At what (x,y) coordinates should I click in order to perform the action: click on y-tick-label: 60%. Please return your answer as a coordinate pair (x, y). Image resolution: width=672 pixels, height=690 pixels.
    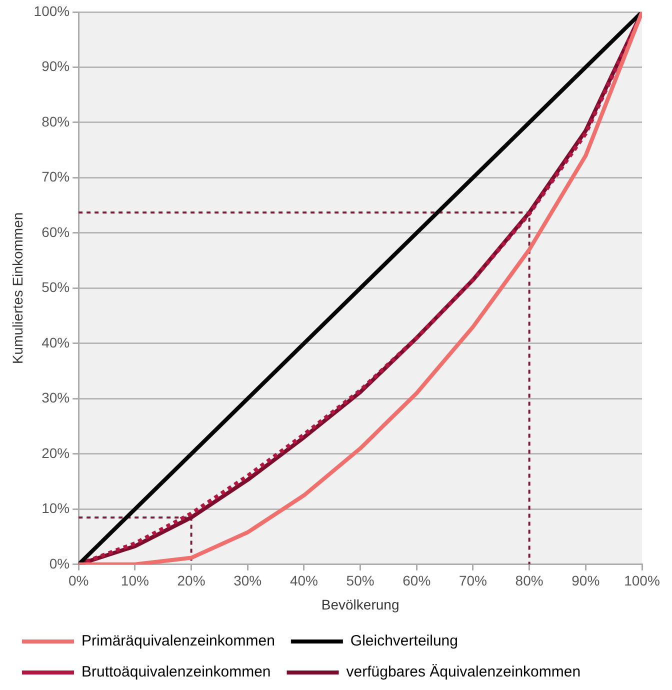
    Looking at the image, I should click on (56, 232).